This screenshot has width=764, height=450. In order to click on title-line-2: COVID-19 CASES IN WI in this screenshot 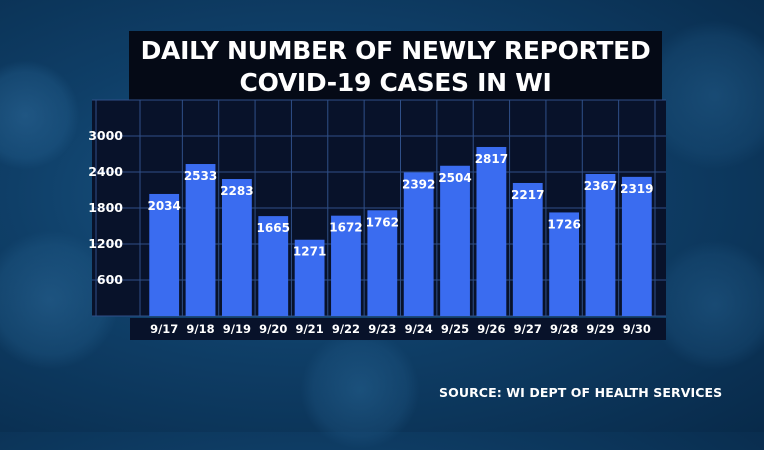, I will do `click(395, 82)`.